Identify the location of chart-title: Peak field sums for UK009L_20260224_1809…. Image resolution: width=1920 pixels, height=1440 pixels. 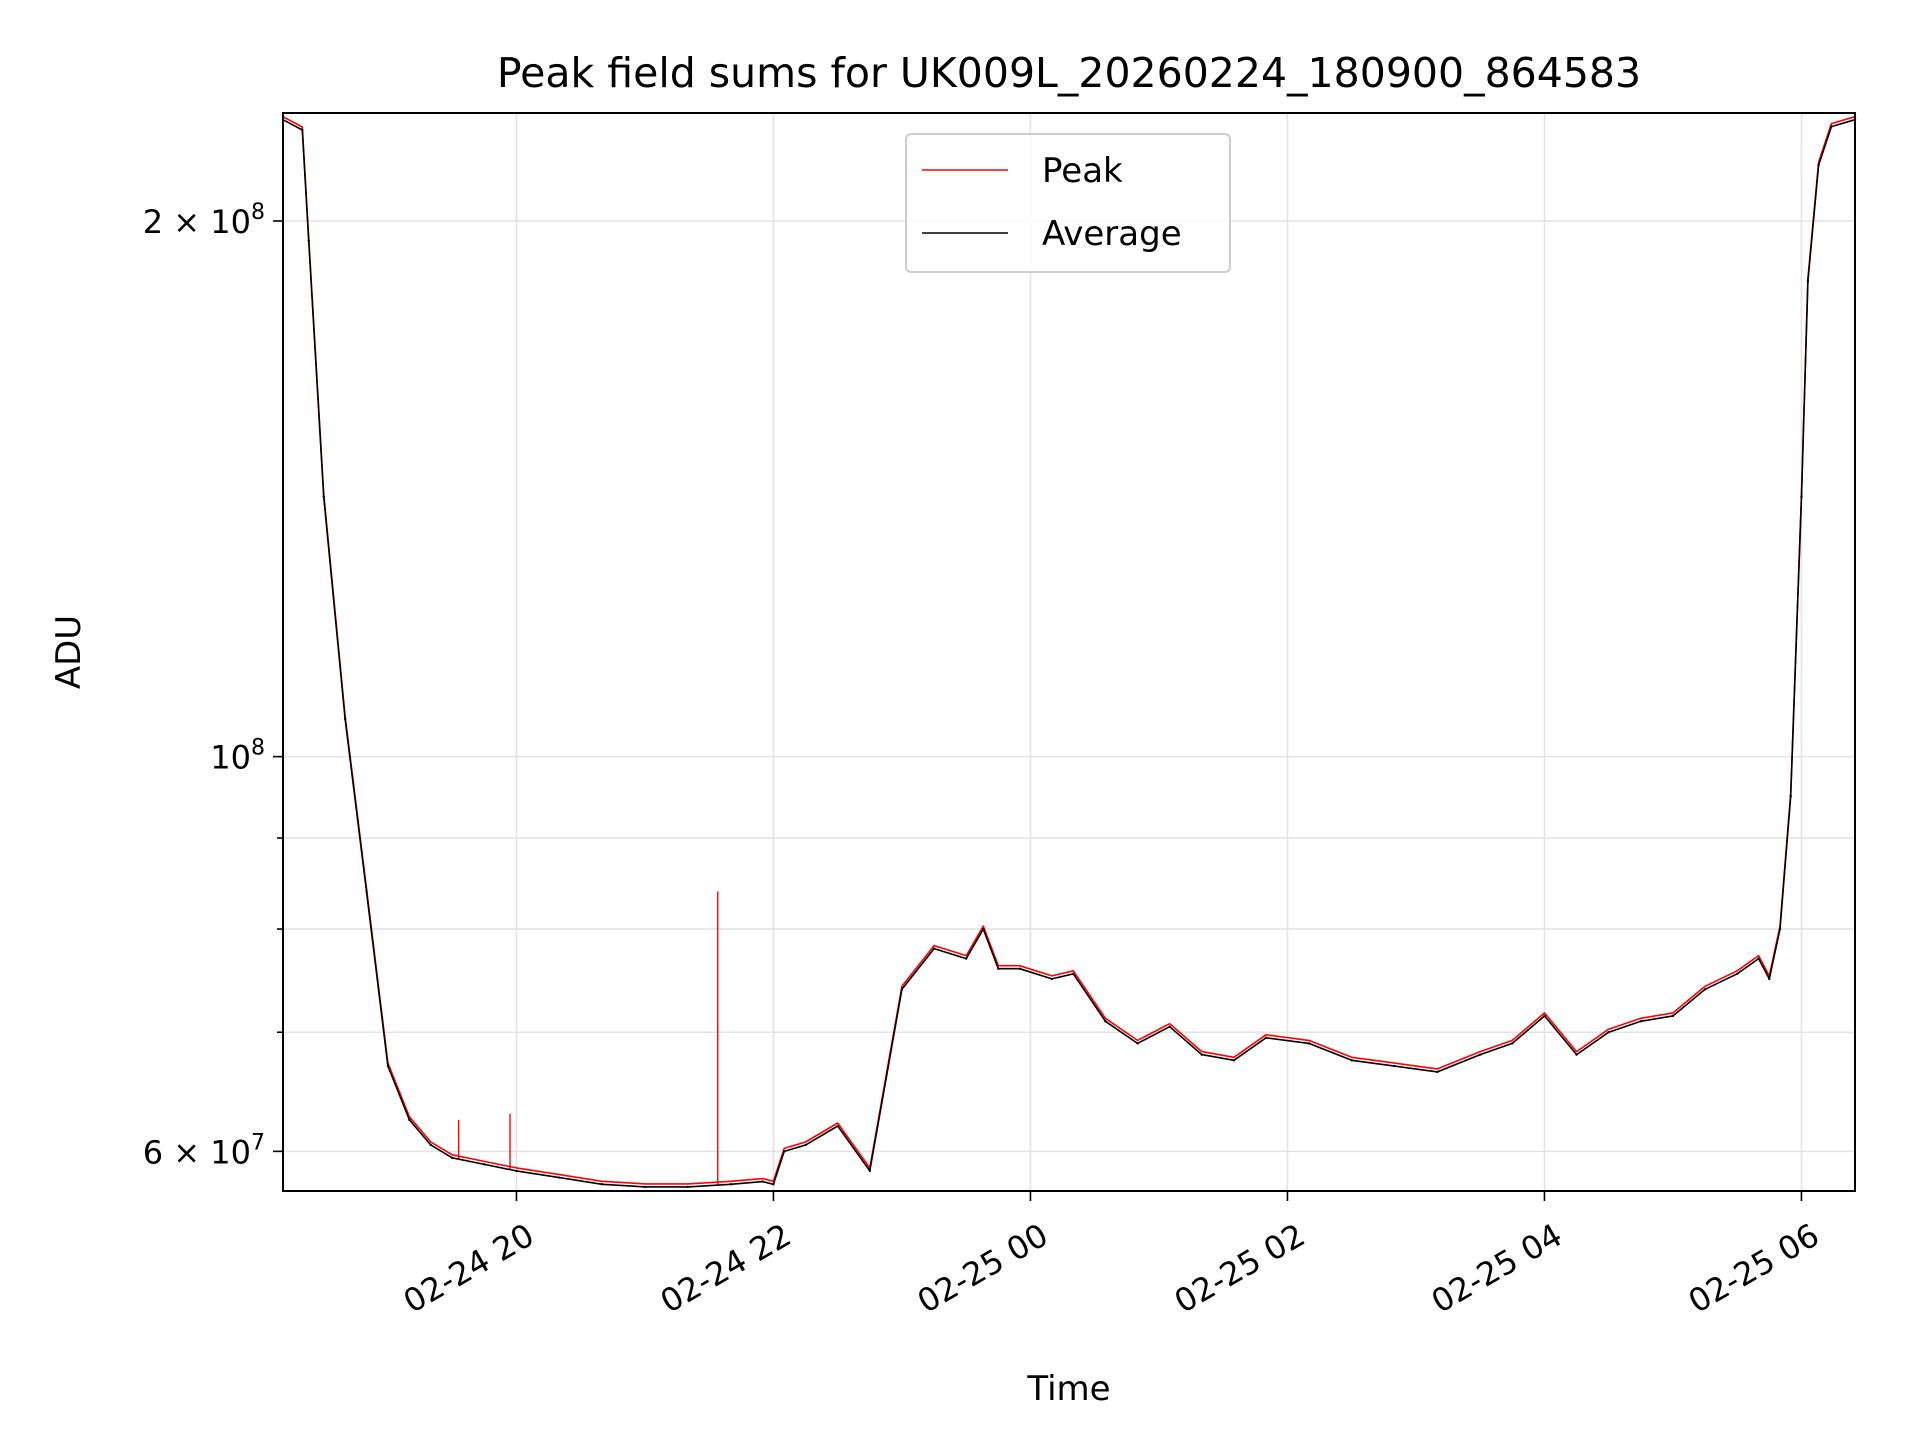
(1069, 73).